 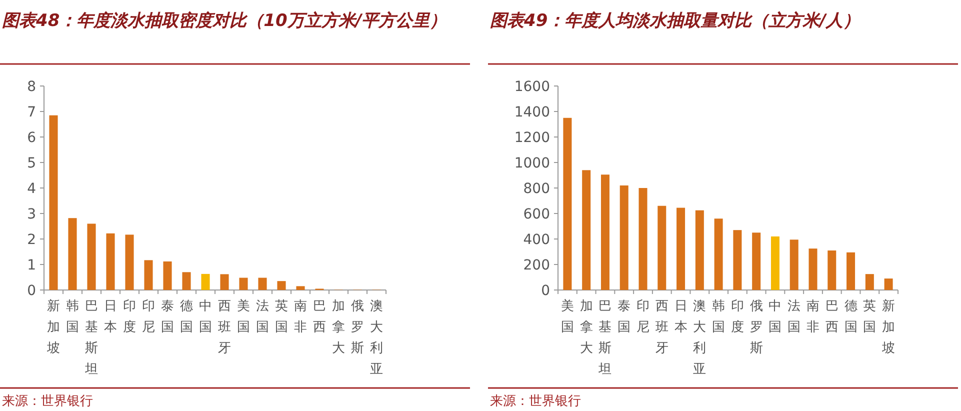 I want to click on y-tick-label: 800, so click(x=536, y=189).